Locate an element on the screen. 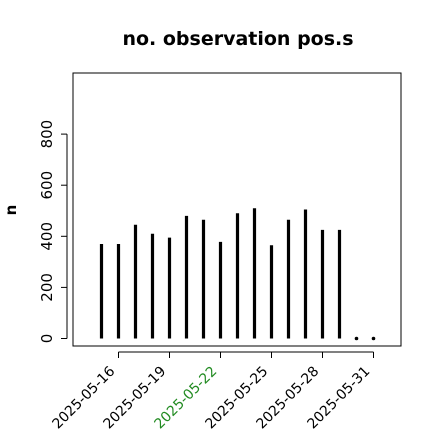 The image size is (440, 440). y-tick-label: 800 is located at coordinates (47, 134).